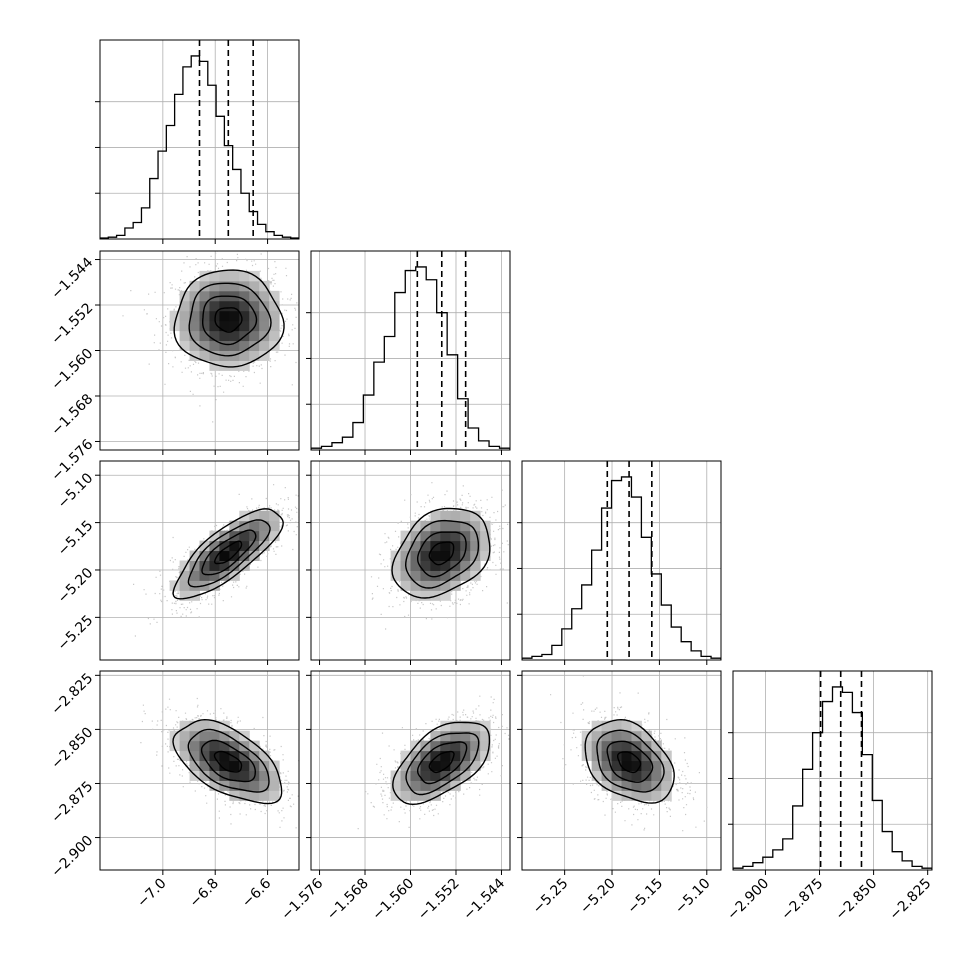  Describe the element at coordinates (76, 633) in the screenshot. I see `ytick-label: −5.25` at that location.